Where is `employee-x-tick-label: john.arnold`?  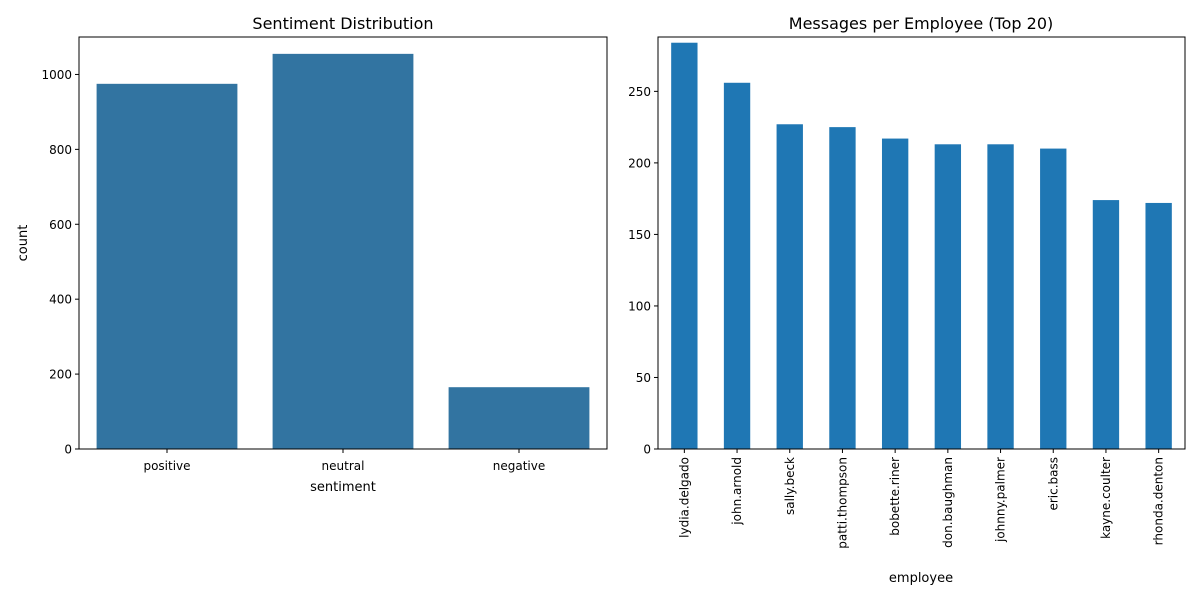
employee-x-tick-label: john.arnold is located at coordinates (737, 491).